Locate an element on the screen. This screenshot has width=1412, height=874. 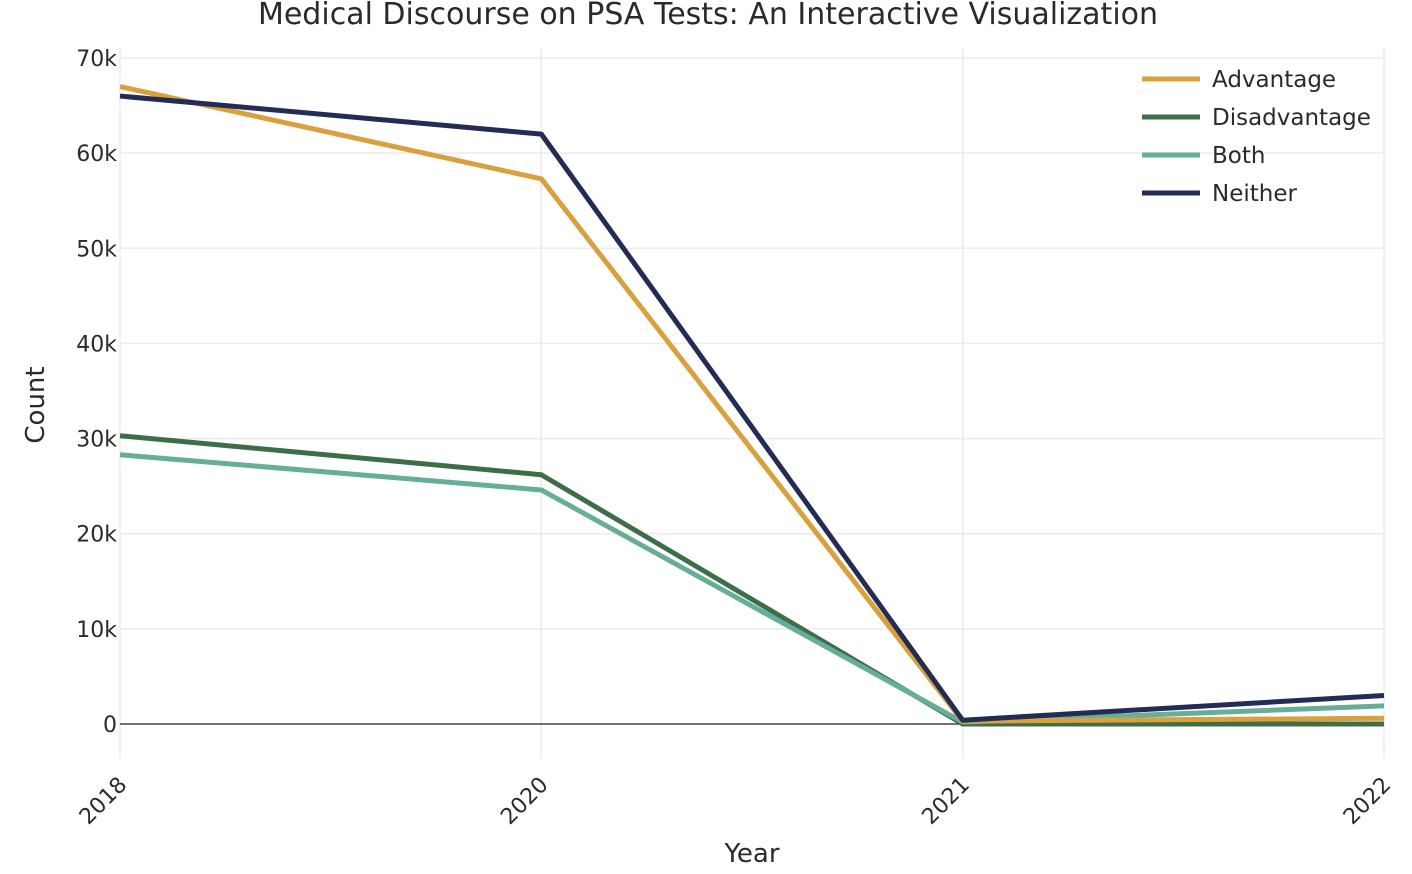
y-tick-label: 30k is located at coordinates (96, 440).